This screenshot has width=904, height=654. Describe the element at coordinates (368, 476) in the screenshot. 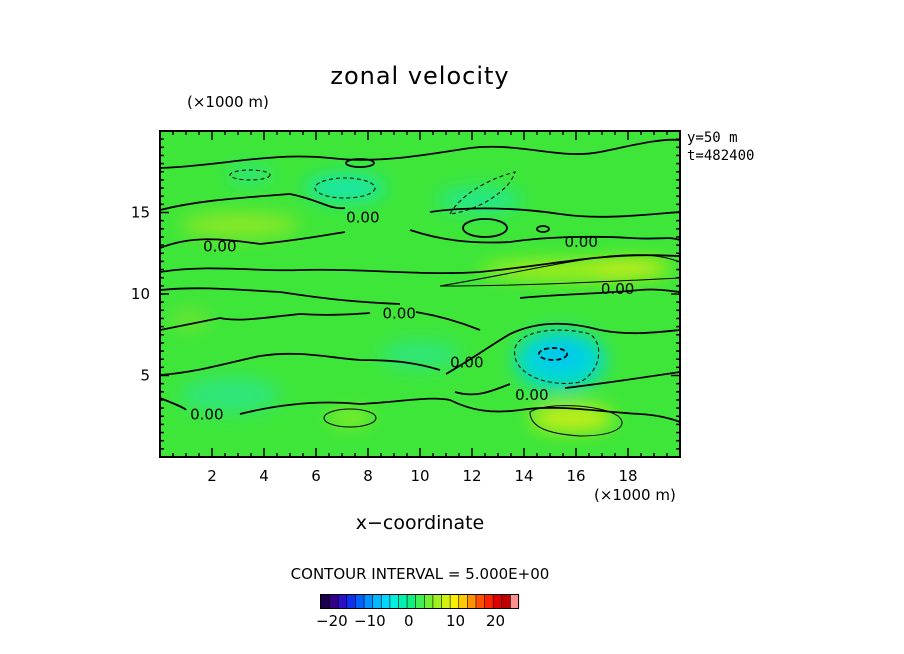

I see `x-tick-label: 8` at that location.